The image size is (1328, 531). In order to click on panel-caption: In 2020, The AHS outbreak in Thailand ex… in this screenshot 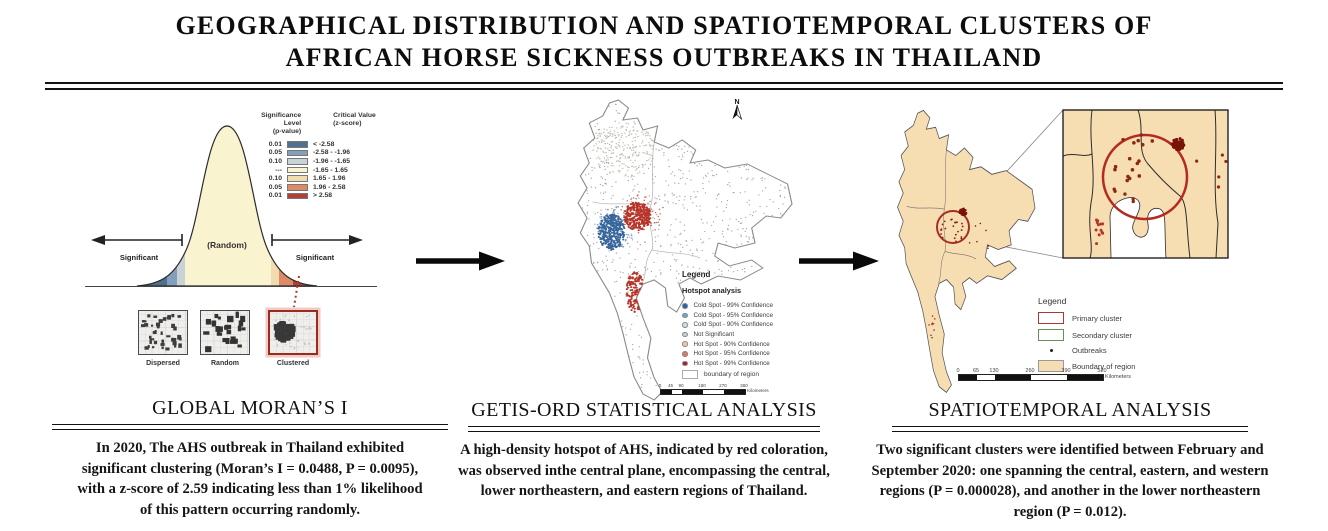, I will do `click(250, 479)`.